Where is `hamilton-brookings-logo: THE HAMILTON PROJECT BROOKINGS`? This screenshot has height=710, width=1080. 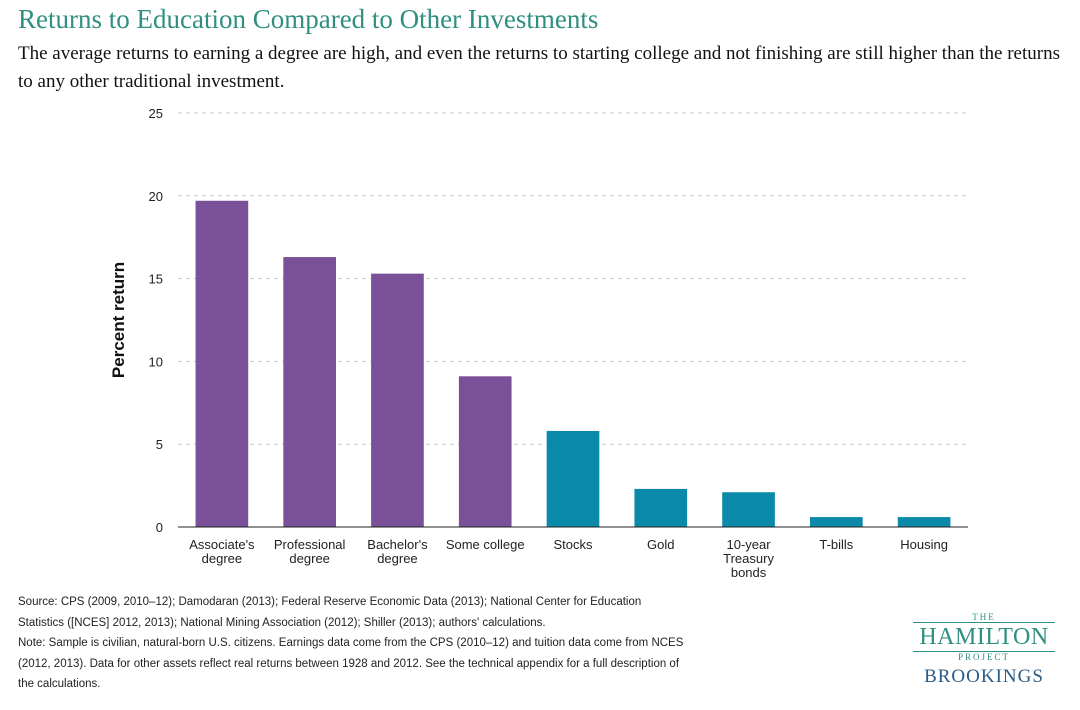
hamilton-brookings-logo: THE HAMILTON PROJECT BROOKINGS is located at coordinates (984, 650).